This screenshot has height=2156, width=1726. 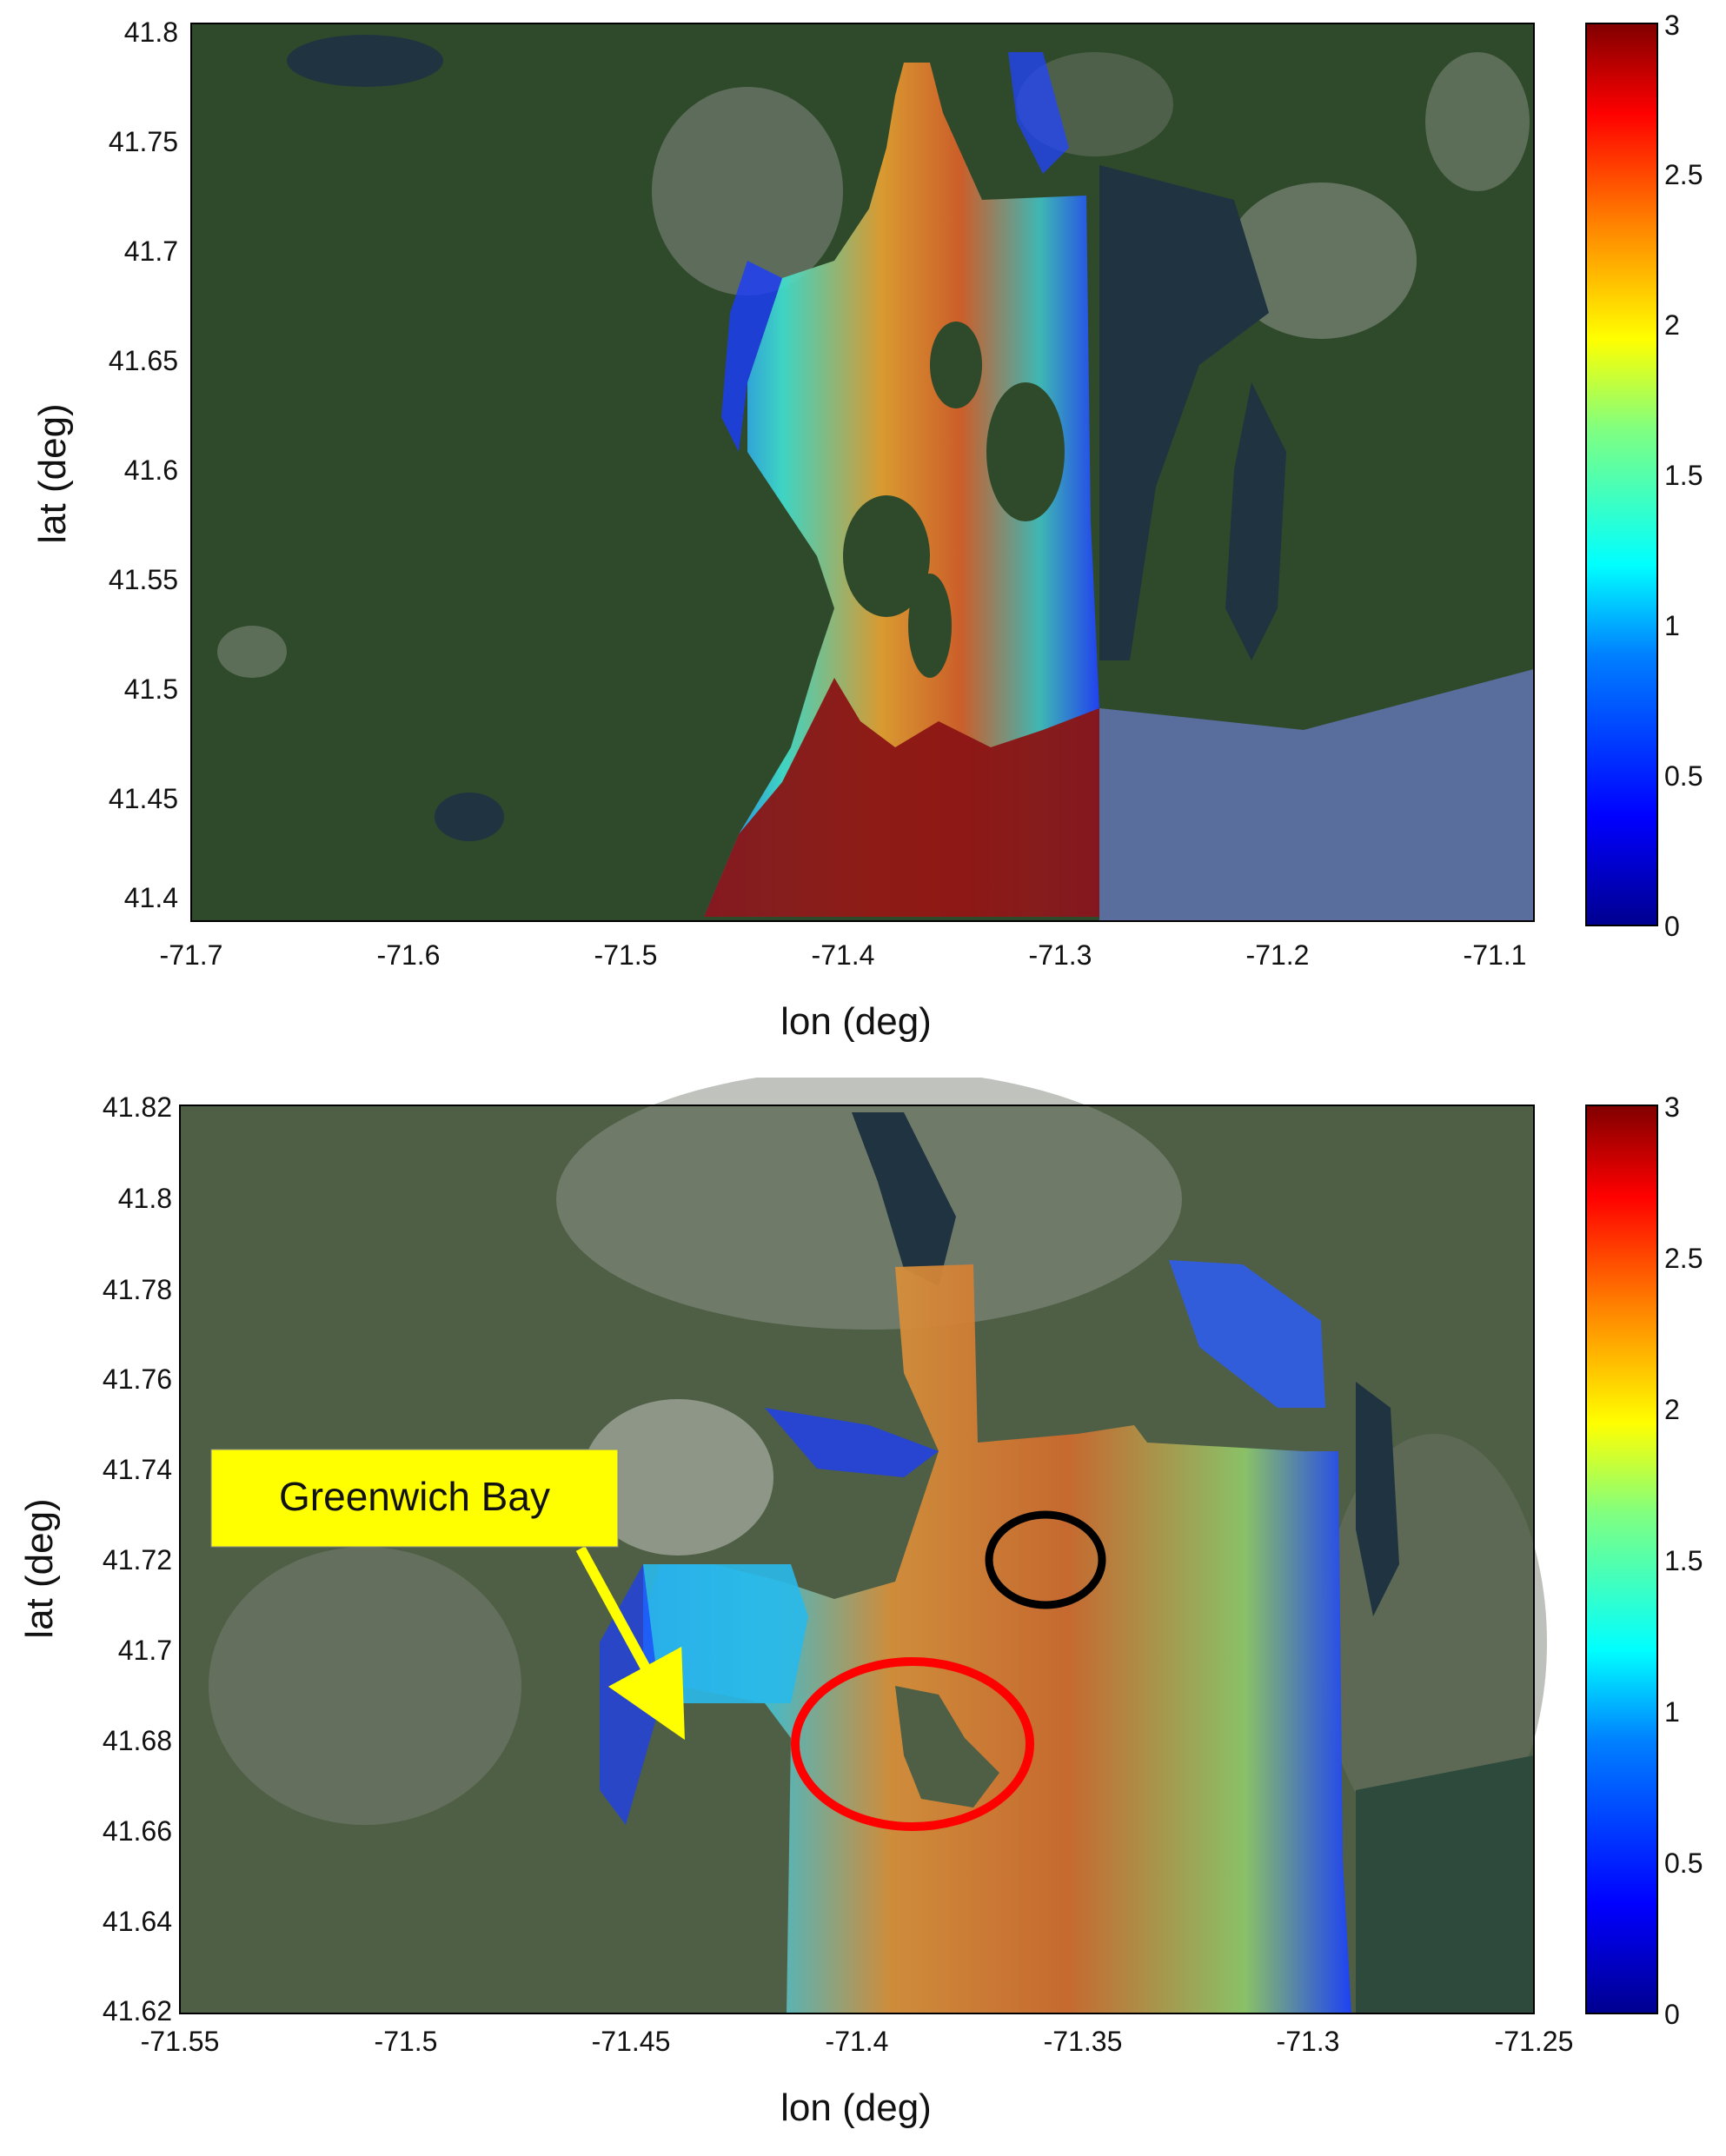 I want to click on x-tick-label: -71.2, so click(x=1278, y=955).